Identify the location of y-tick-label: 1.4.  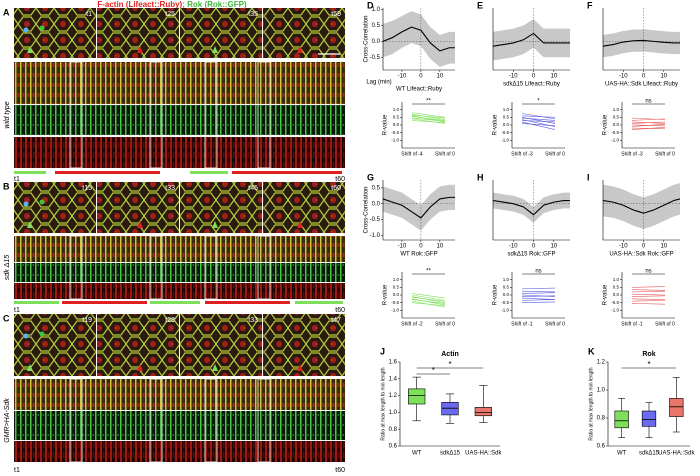
(393, 379).